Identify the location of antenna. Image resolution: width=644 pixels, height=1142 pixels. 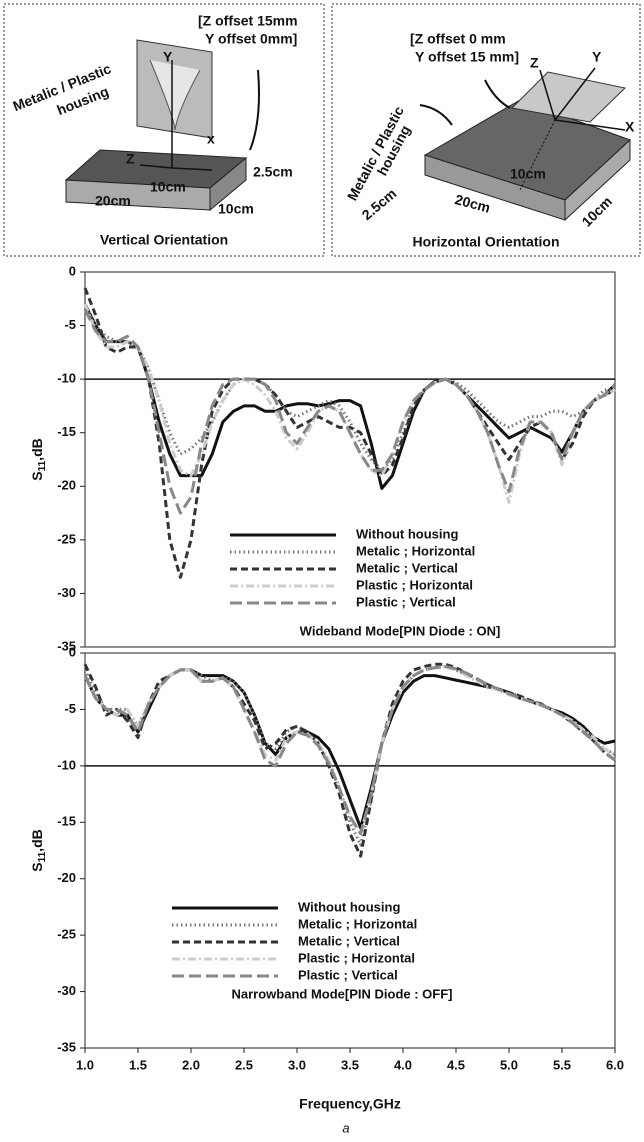
(568, 97).